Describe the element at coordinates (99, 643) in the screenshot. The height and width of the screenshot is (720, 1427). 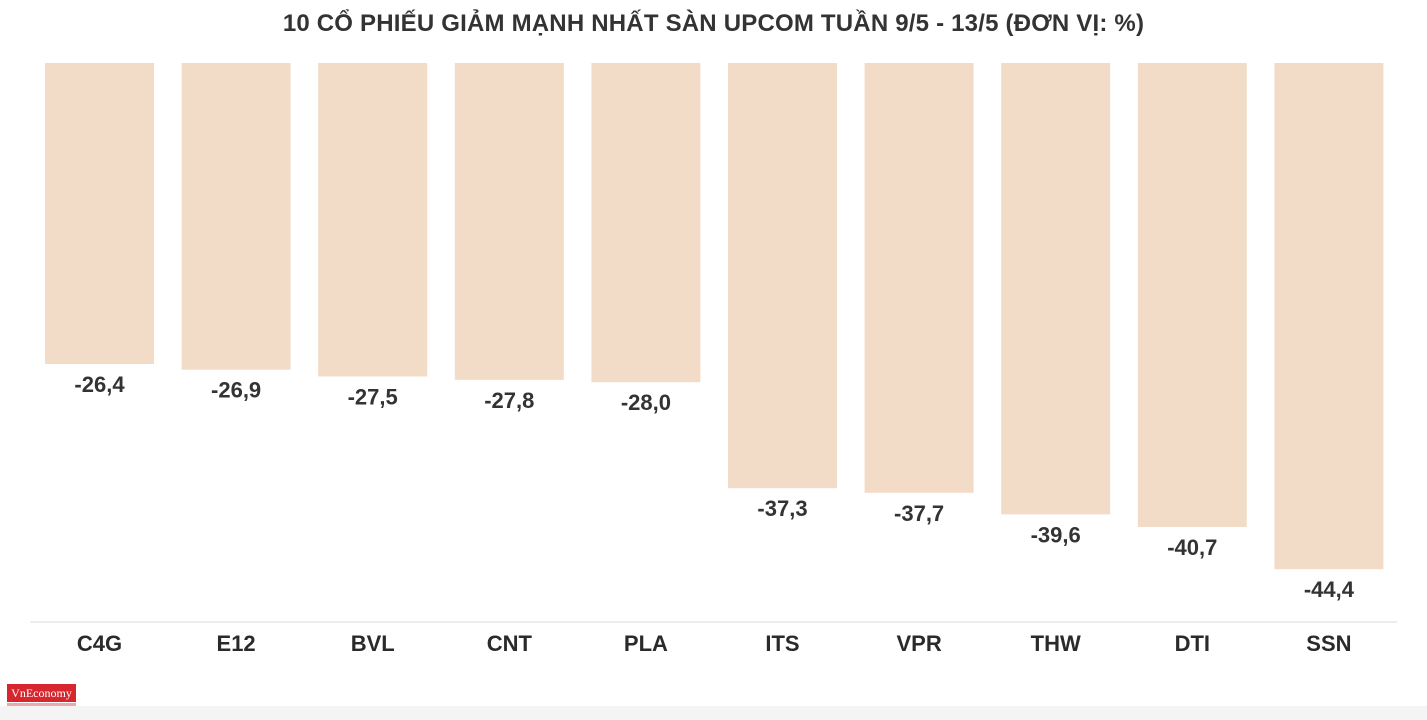
I see `category-label-c4g: C4G` at that location.